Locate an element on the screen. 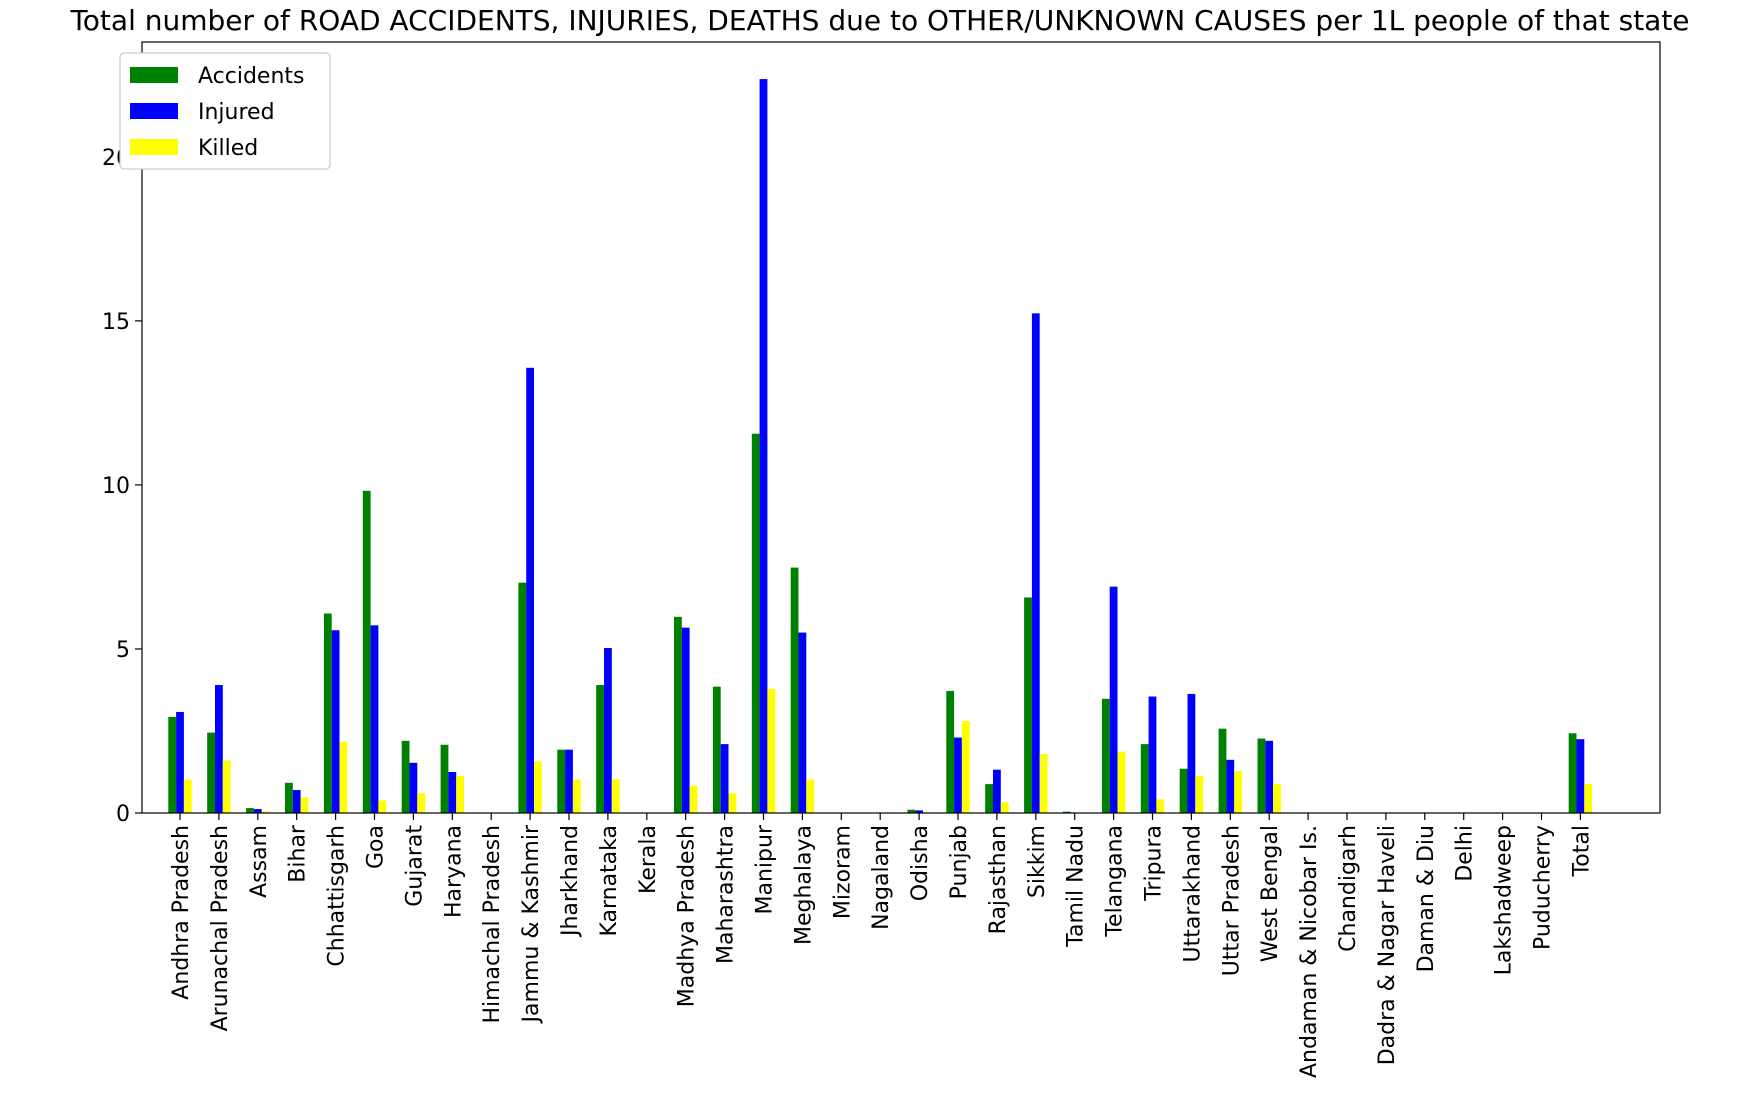 Image resolution: width=1763 pixels, height=1119 pixels. x-tick-label-10: Jharkhand is located at coordinates (570, 881).